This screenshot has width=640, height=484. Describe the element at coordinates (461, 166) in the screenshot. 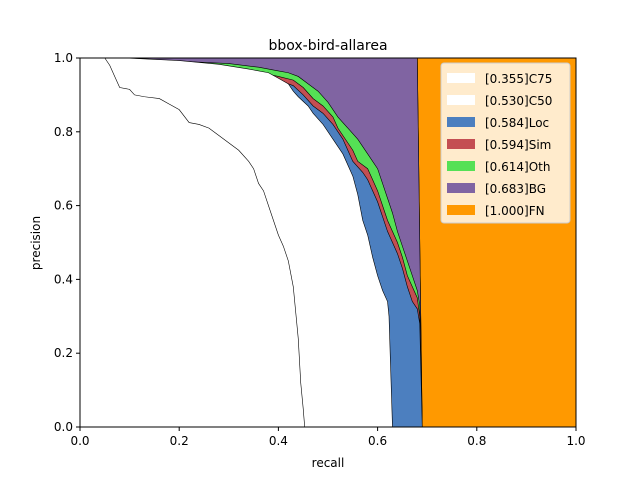

I see `legend-swatch-oth` at that location.